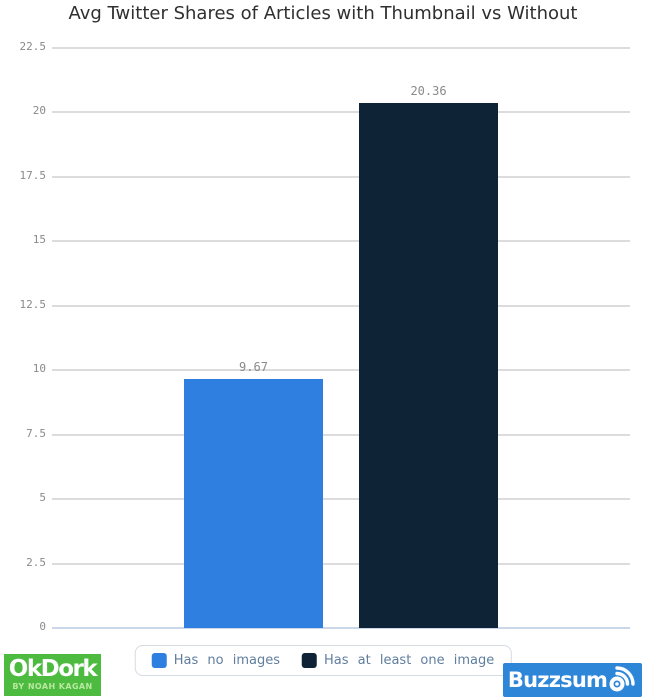 The image size is (646, 700). What do you see at coordinates (33, 46) in the screenshot?
I see `y-tick-label: 22.5` at bounding box center [33, 46].